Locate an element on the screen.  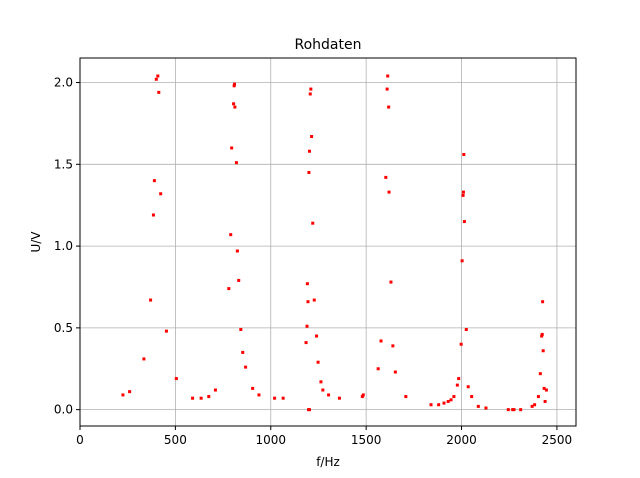
x-tick-label: 1500 is located at coordinates (366, 440).